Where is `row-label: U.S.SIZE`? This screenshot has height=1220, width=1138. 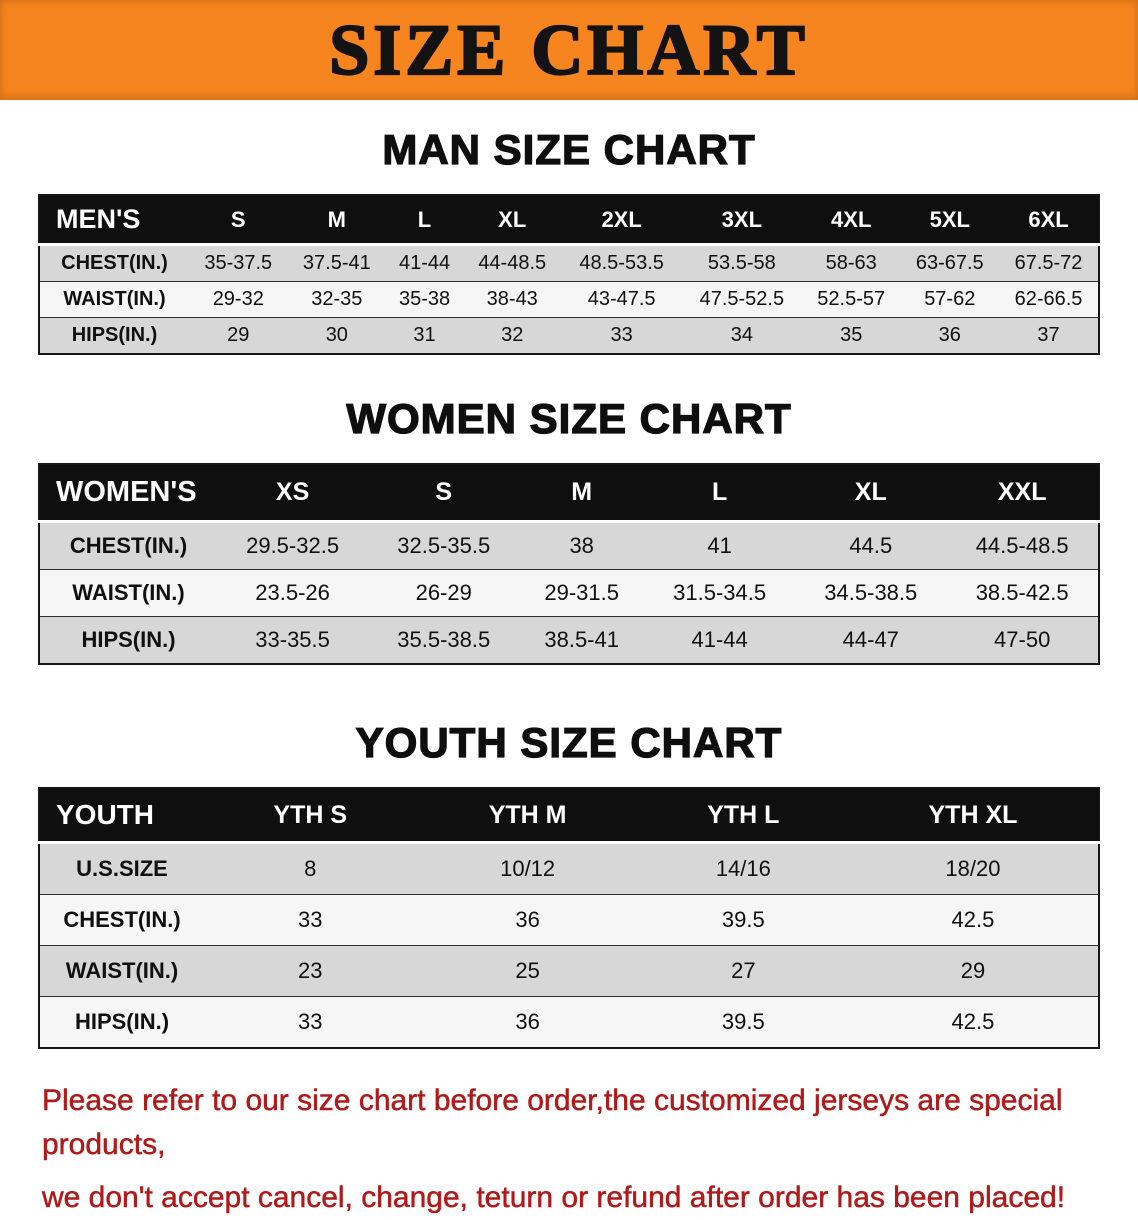 row-label: U.S.SIZE is located at coordinates (121, 868).